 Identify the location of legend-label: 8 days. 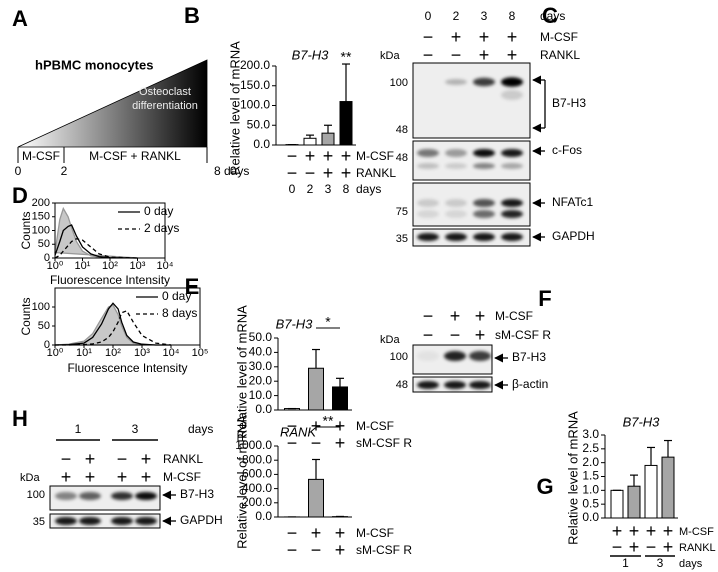
(179, 313).